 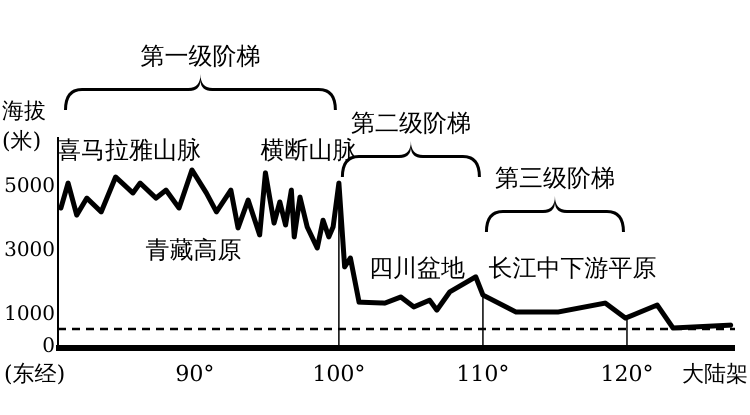 I want to click on y-axis-title: 海拔(米), so click(x=24, y=126).